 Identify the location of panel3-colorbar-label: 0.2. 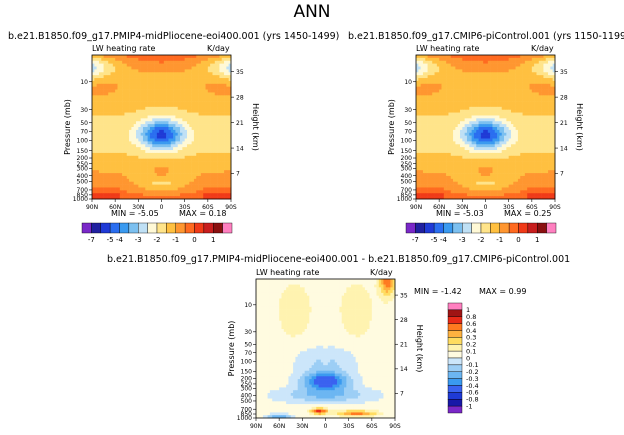
(471, 345).